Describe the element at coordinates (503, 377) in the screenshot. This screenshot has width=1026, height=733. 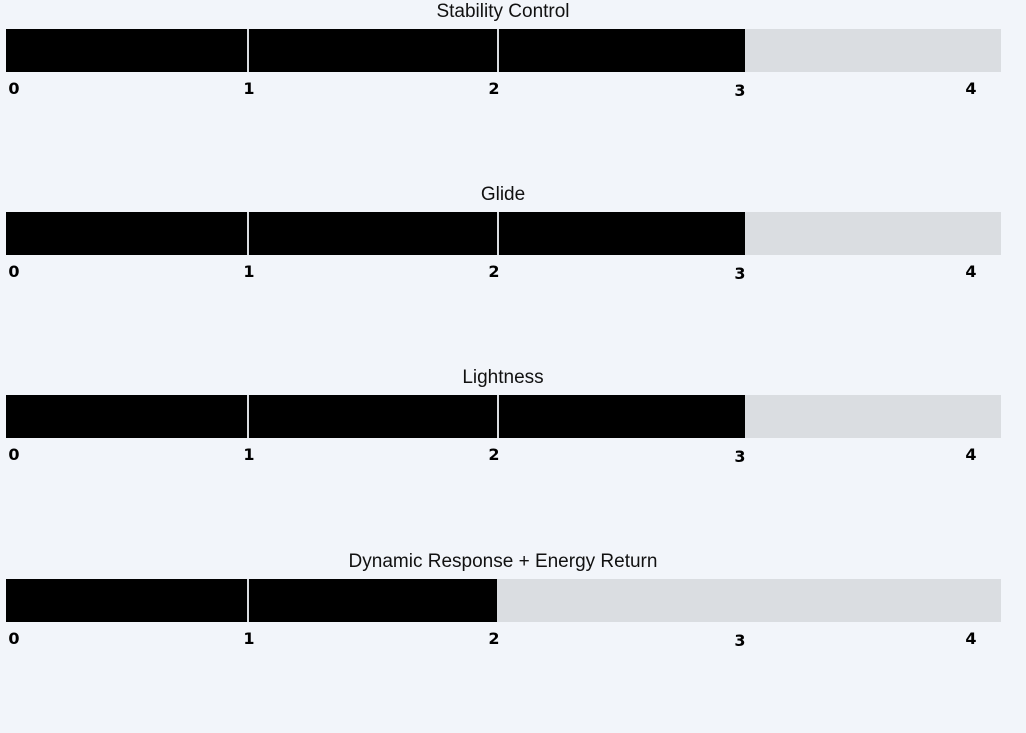
I see `metric-title: Lightness` at that location.